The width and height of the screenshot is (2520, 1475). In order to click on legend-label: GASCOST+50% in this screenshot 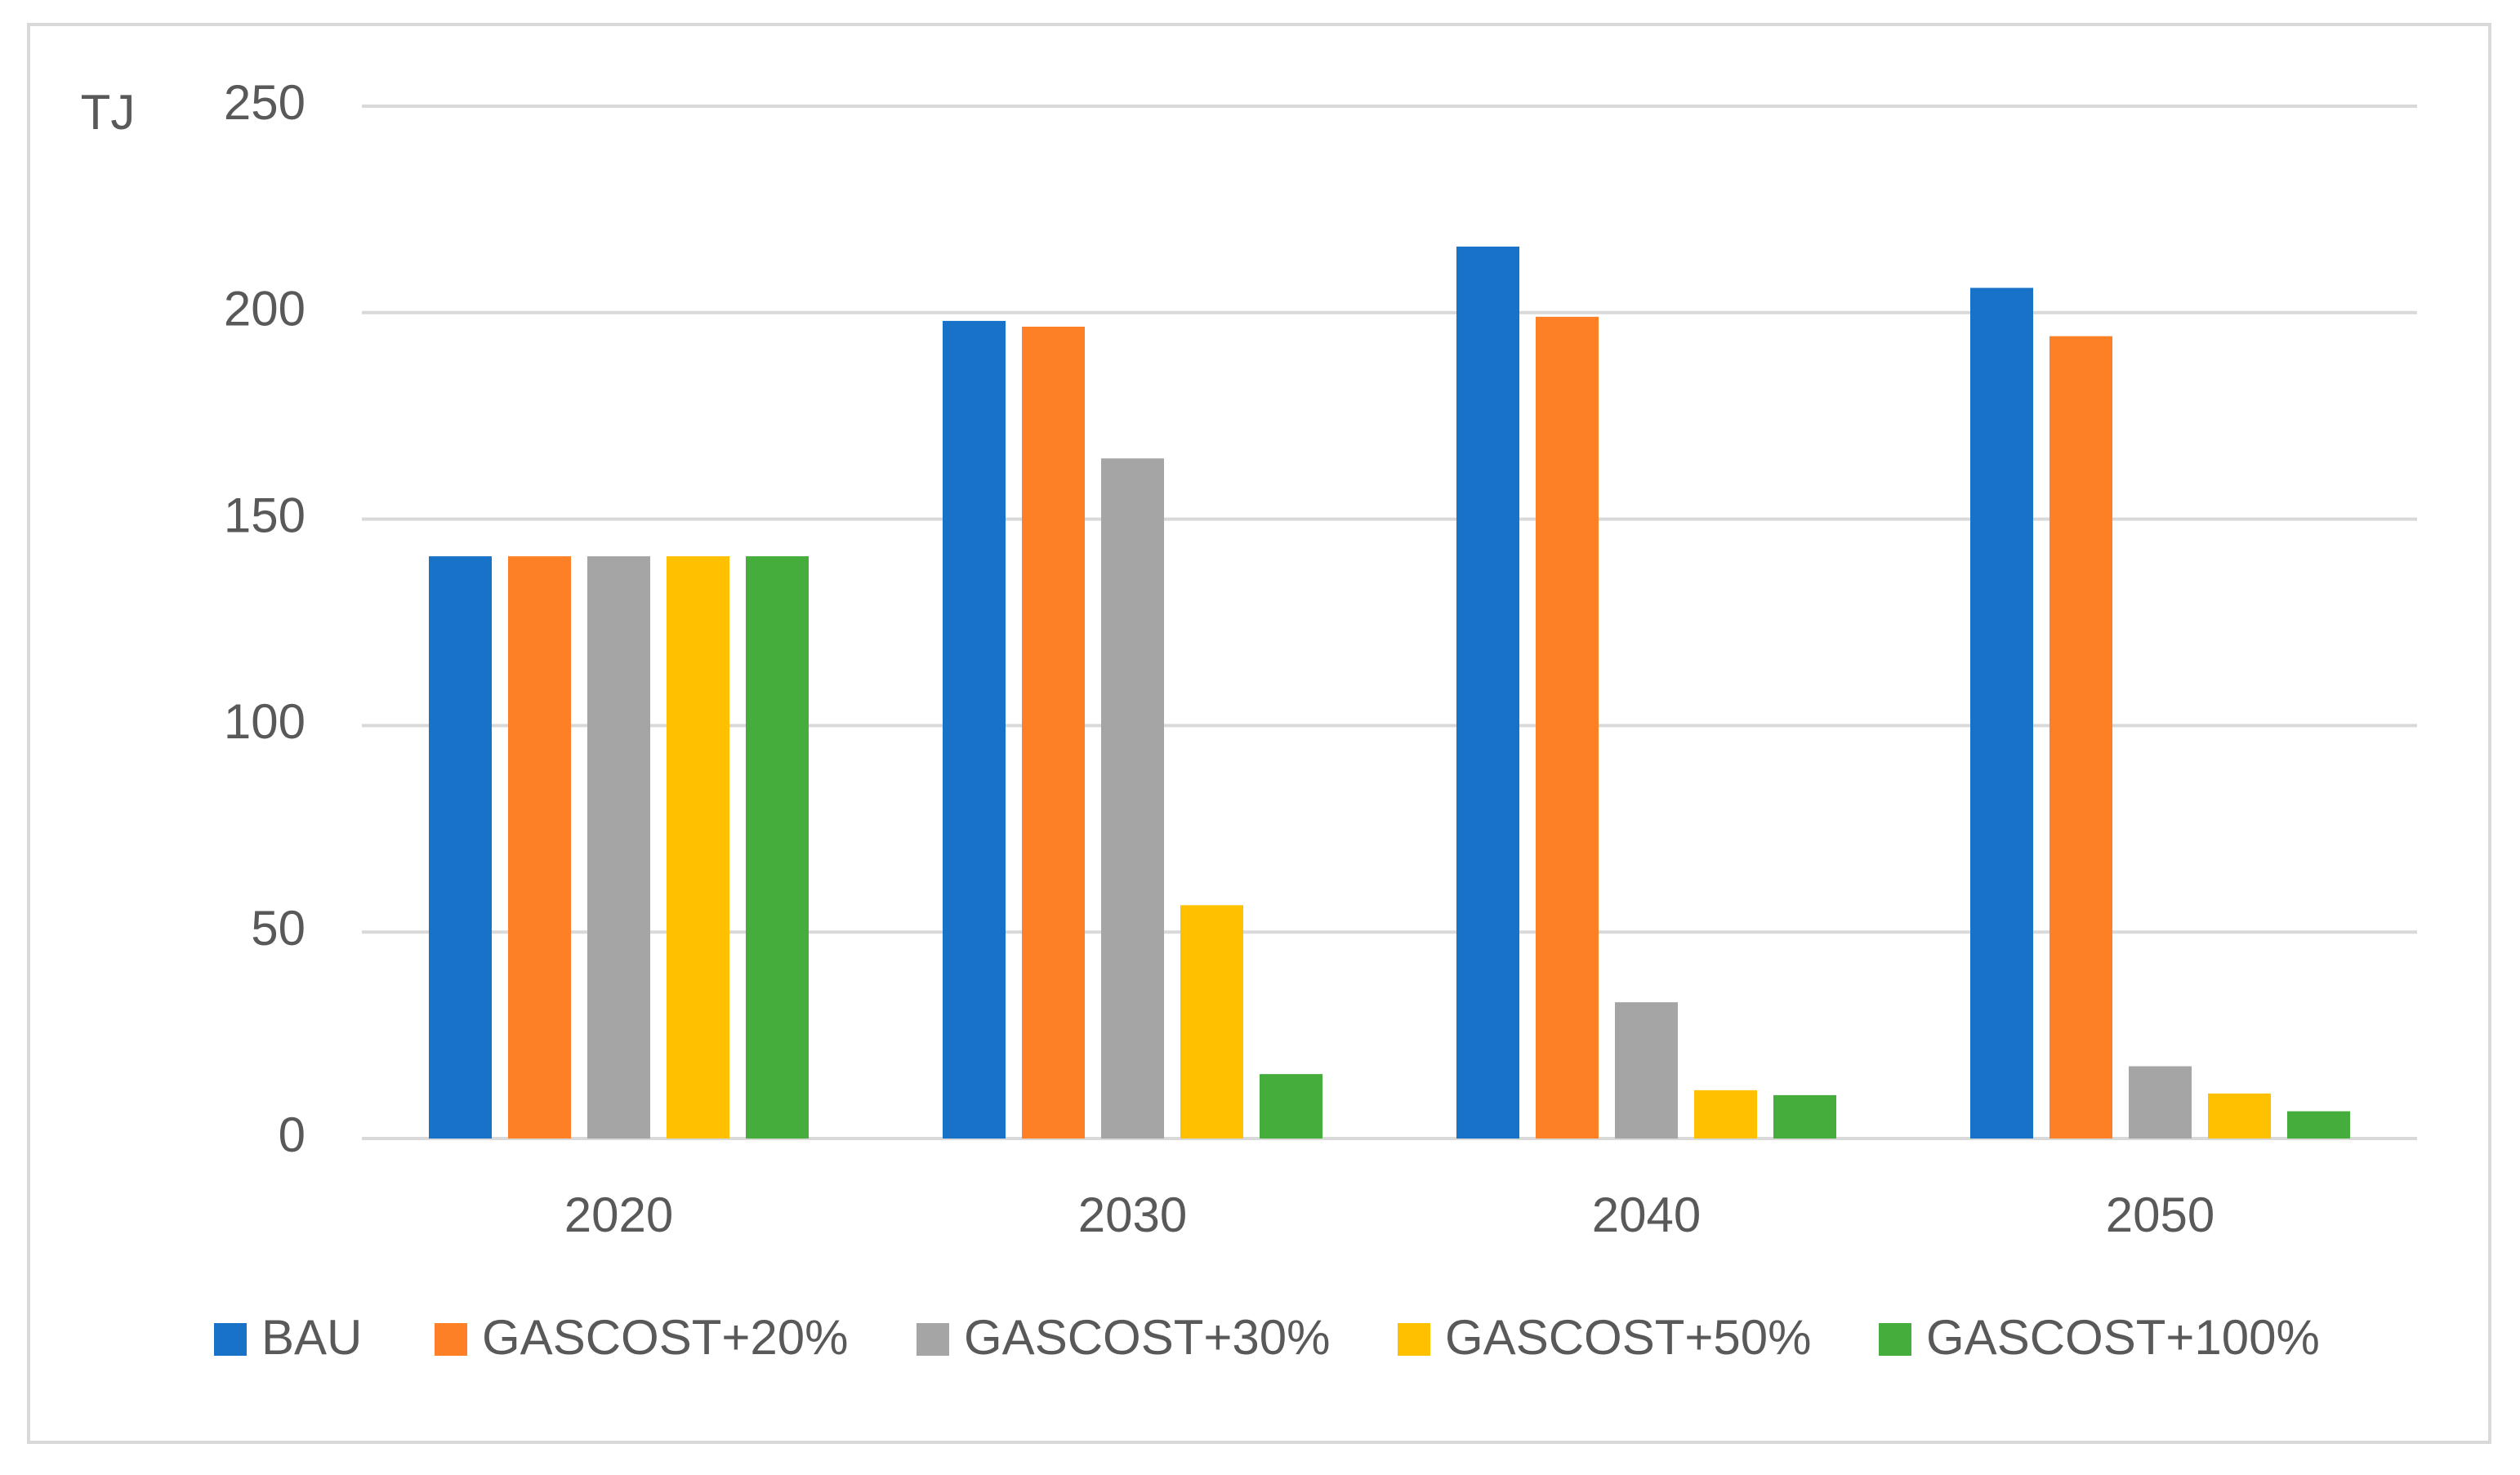, I will do `click(1629, 1337)`.